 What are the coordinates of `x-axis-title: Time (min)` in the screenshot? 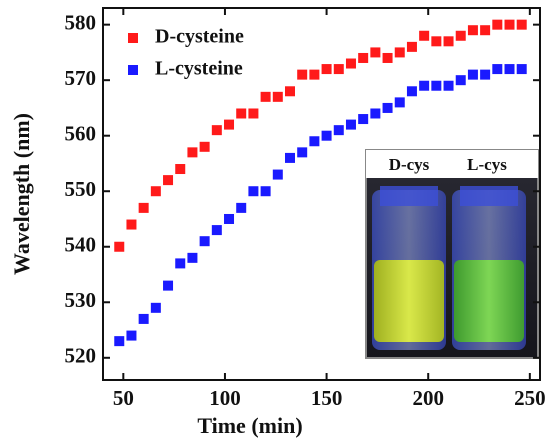 It's located at (249, 425).